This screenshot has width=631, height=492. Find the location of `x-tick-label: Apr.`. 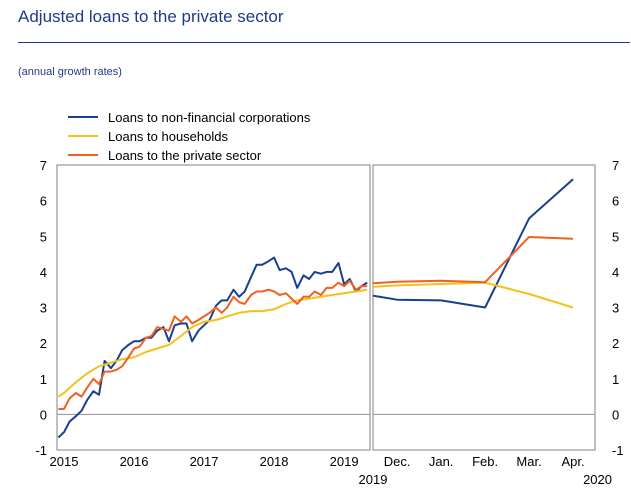

x-tick-label: Apr. is located at coordinates (572, 461).